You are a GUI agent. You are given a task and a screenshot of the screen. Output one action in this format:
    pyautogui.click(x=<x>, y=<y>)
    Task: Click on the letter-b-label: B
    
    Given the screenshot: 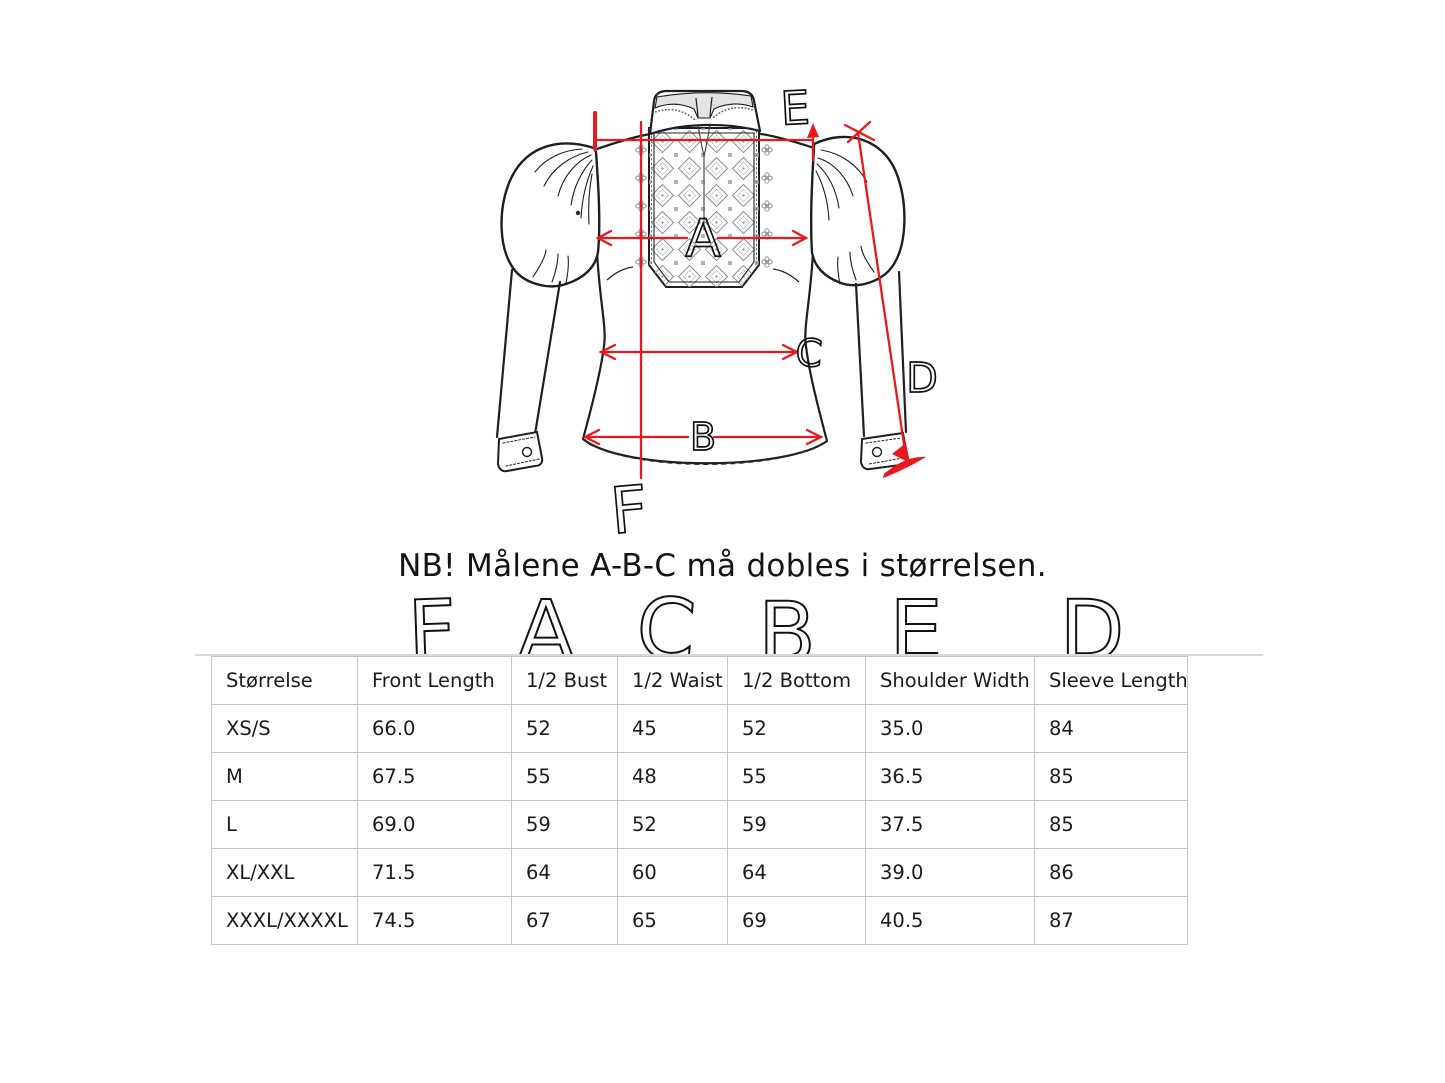 What is the action you would take?
    pyautogui.click(x=703, y=437)
    